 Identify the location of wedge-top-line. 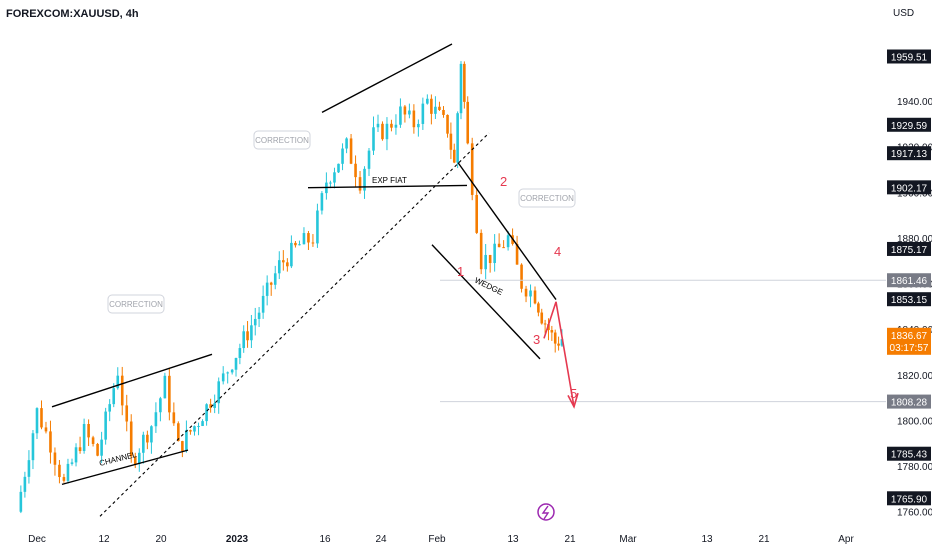
(507, 231).